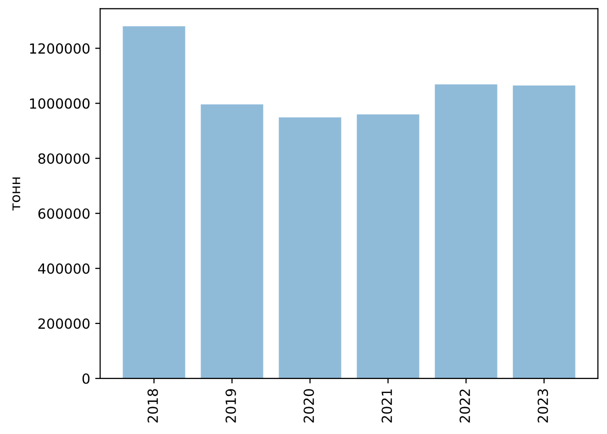 This screenshot has width=607, height=434. I want to click on x-tick-label: 2023, so click(543, 405).